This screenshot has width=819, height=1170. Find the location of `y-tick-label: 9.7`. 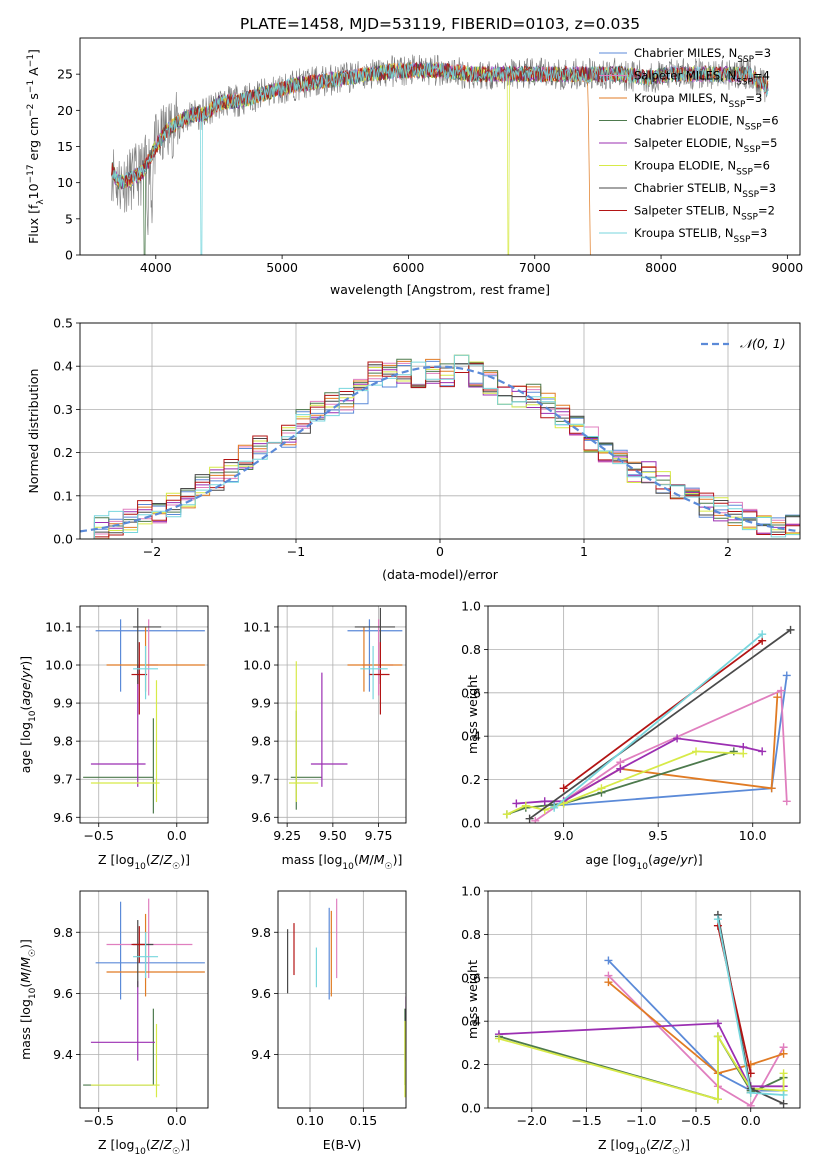

y-tick-label: 9.7 is located at coordinates (261, 779).